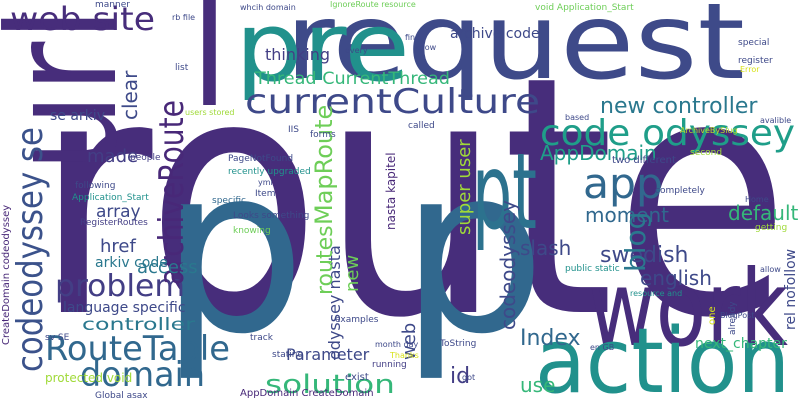 Image resolution: width=800 pixels, height=400 pixels. I want to click on word: two different, so click(644, 160).